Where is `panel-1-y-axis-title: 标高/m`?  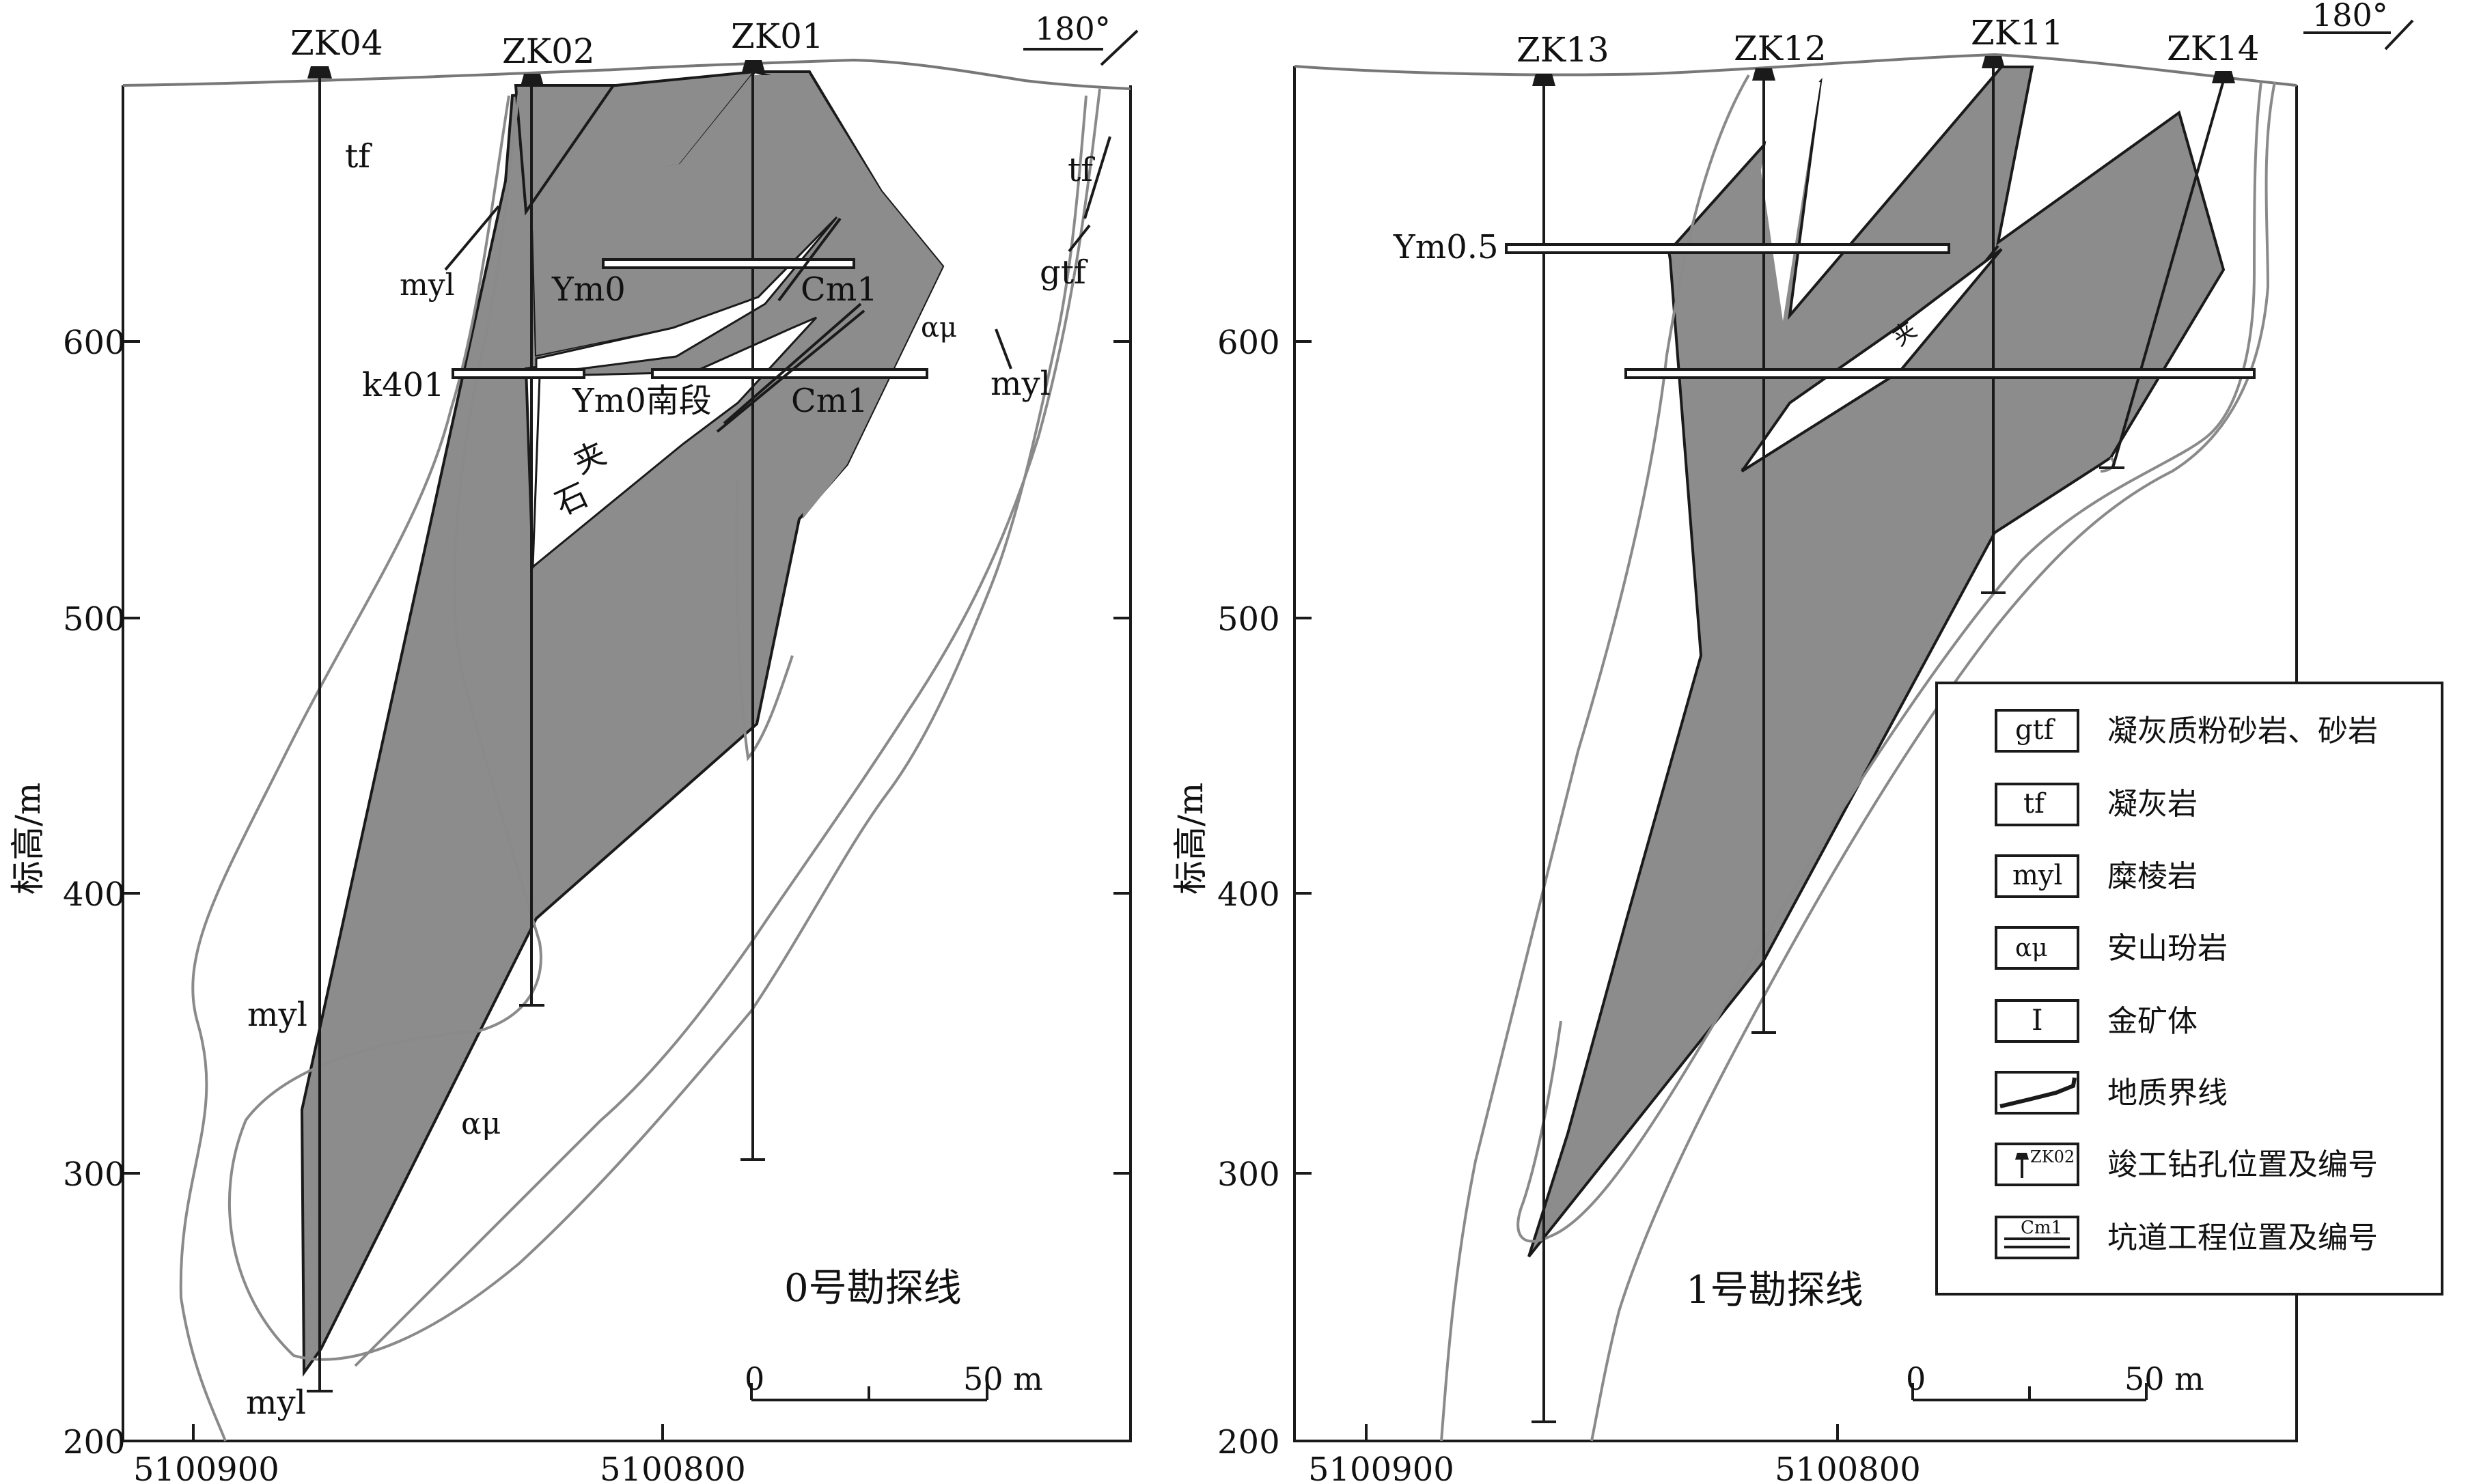
panel-1-y-axis-title: 标高/m is located at coordinates (1190, 839).